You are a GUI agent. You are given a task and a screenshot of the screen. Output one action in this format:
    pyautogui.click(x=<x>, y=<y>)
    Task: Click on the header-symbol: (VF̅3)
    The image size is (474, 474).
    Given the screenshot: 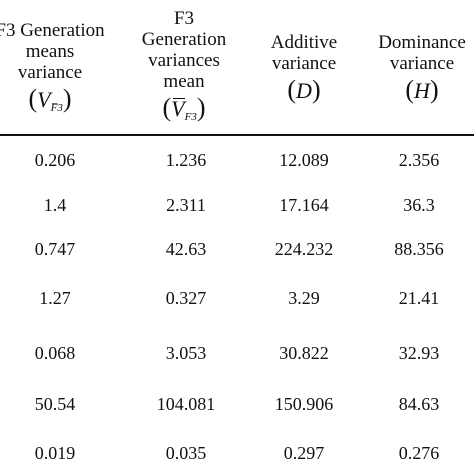 What is the action you would take?
    pyautogui.click(x=50, y=99)
    